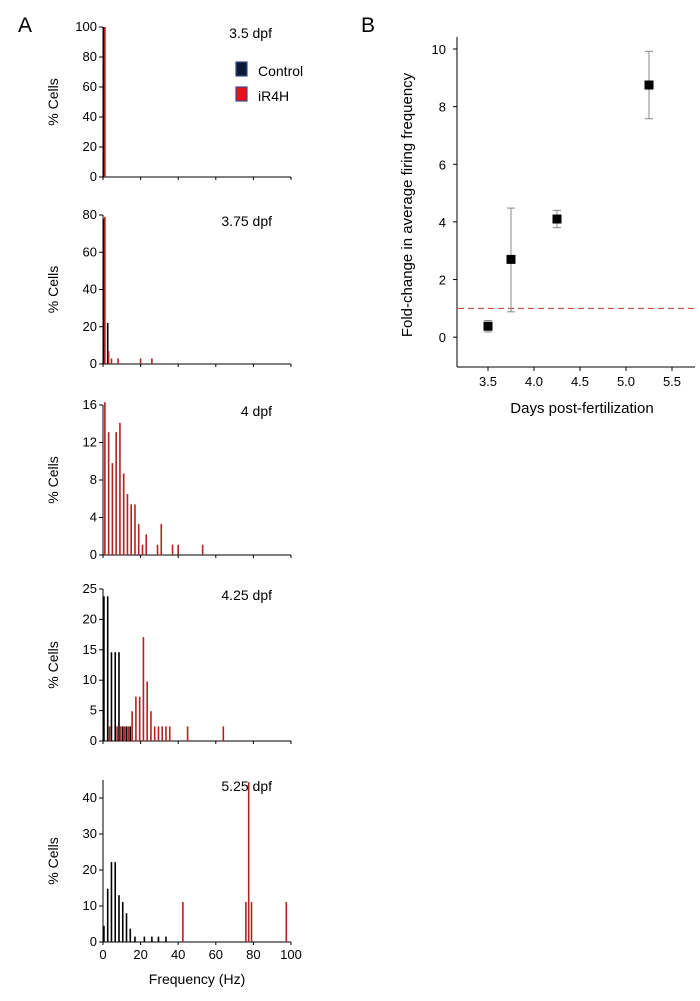  What do you see at coordinates (90, 649) in the screenshot?
I see `y-tick-label: 15` at bounding box center [90, 649].